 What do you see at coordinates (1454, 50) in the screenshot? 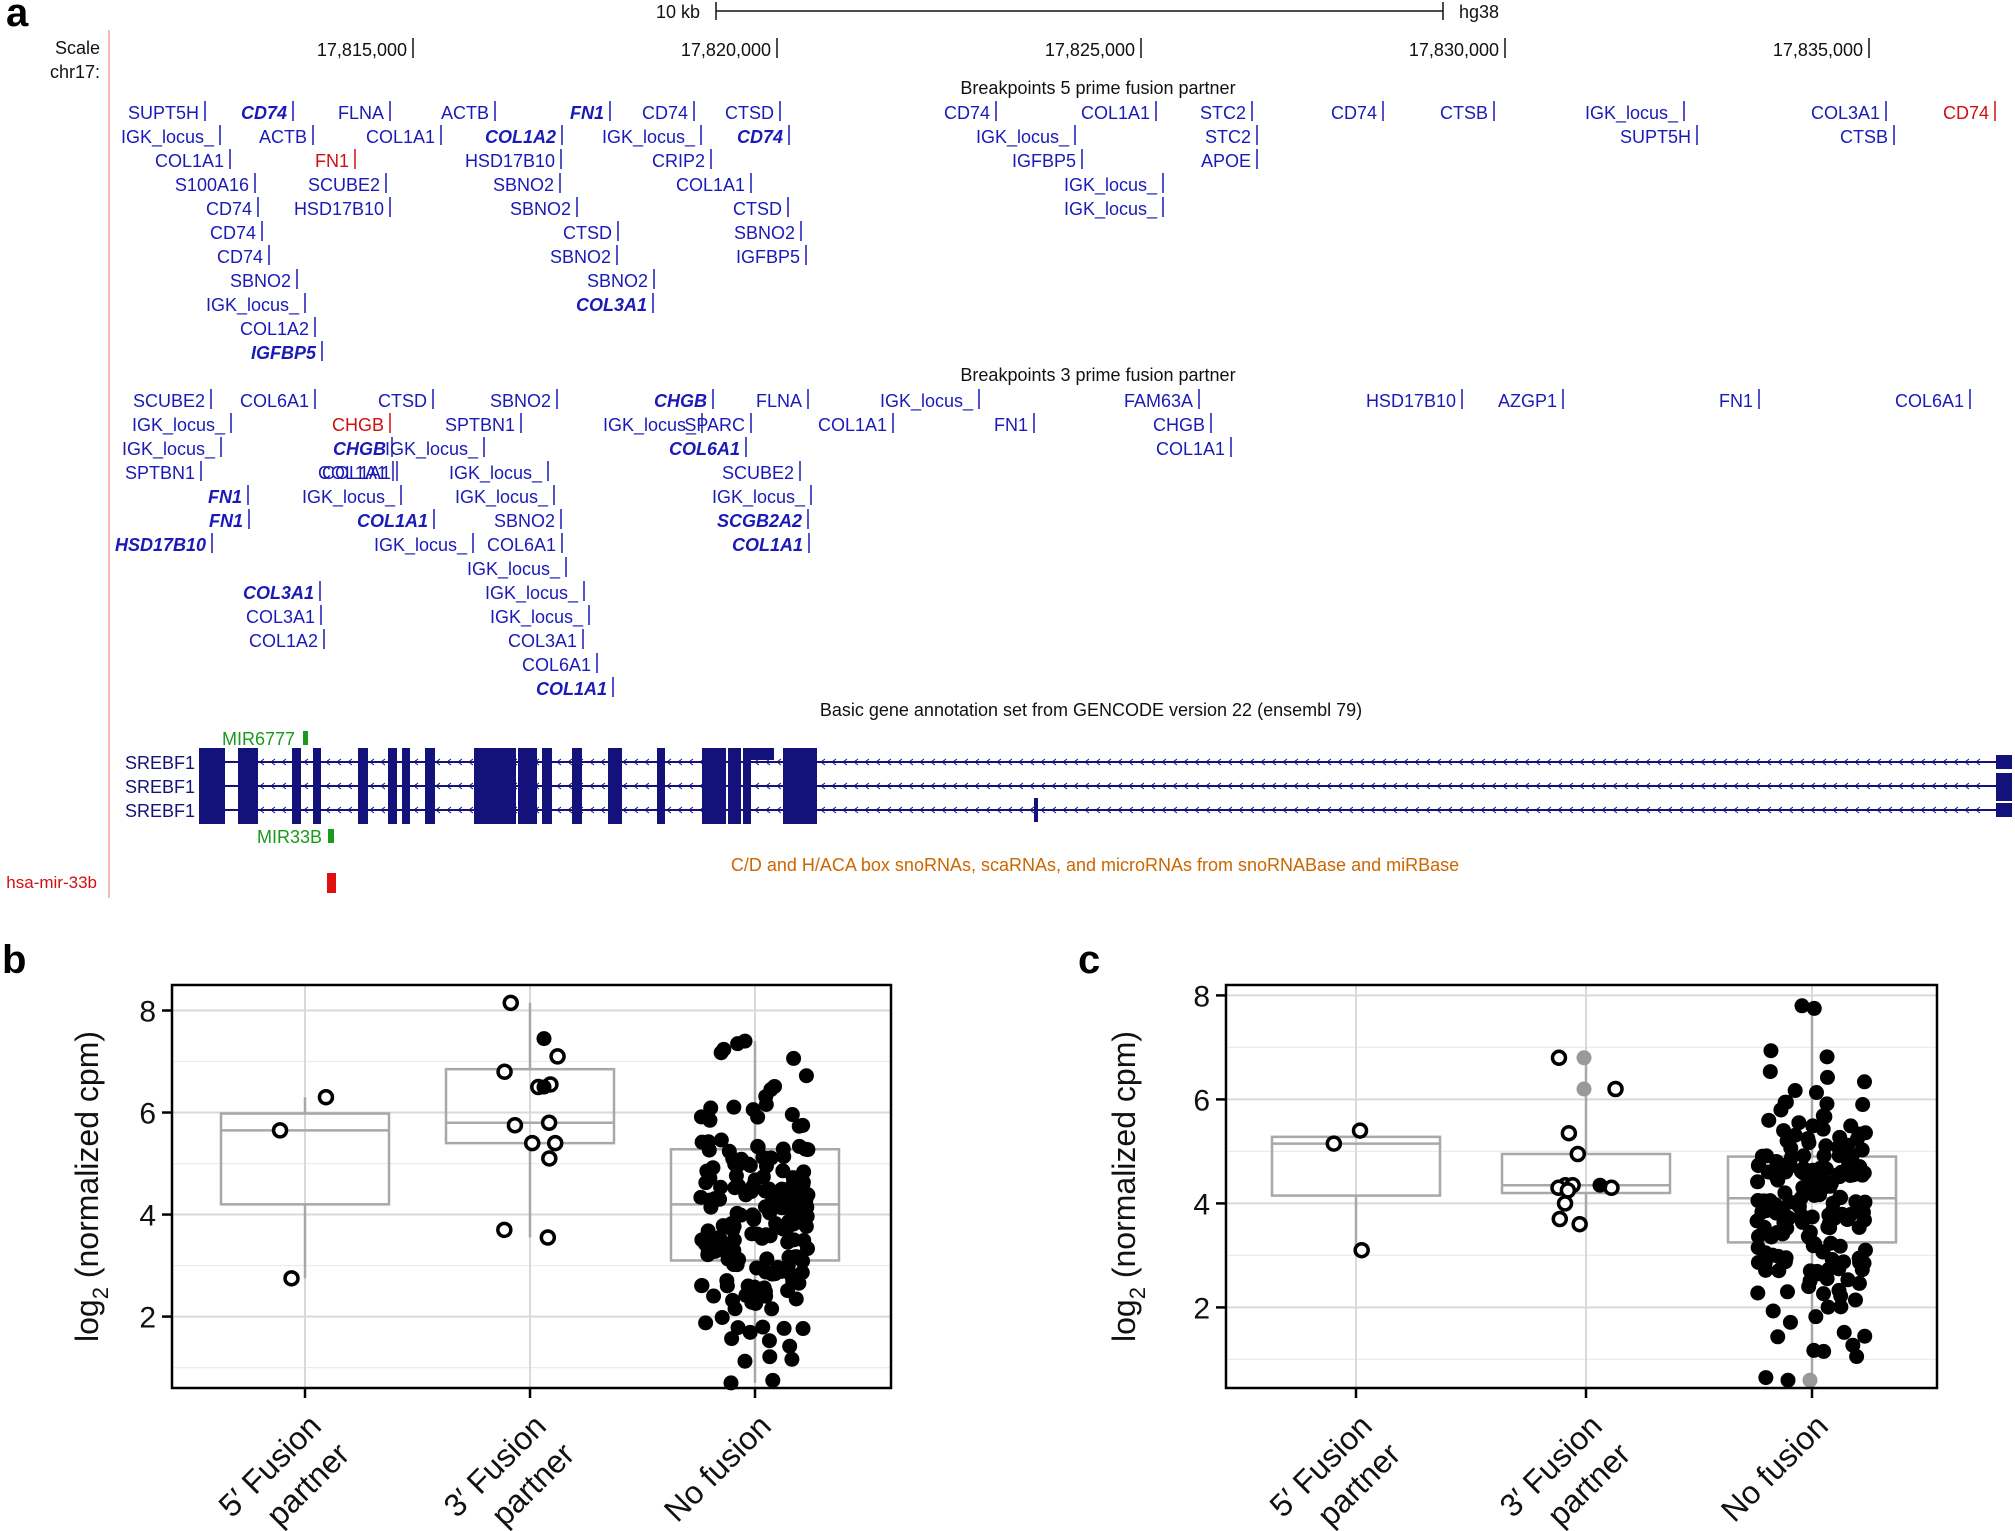
I see `chrom-position-label: 17,830,000` at bounding box center [1454, 50].